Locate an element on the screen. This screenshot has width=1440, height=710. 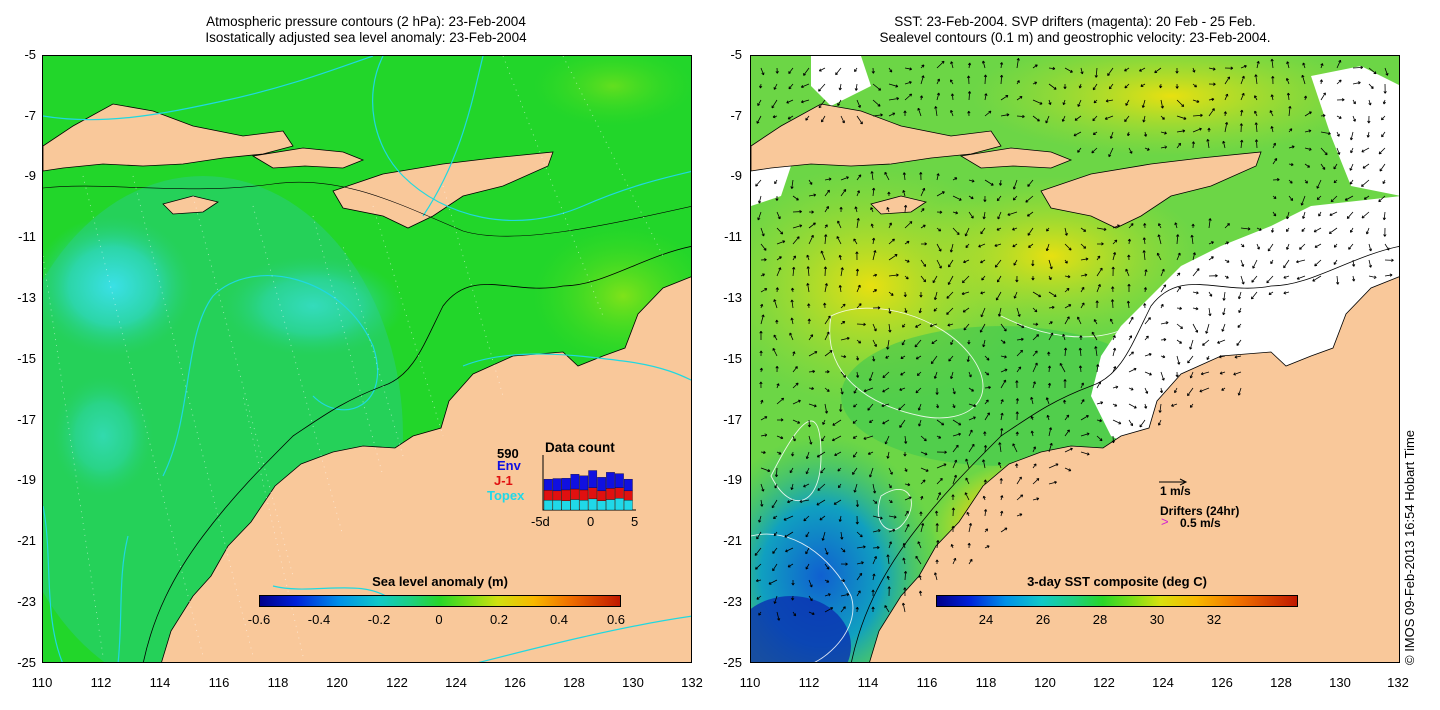
left-y-tick: -23 is located at coordinates (26, 601).